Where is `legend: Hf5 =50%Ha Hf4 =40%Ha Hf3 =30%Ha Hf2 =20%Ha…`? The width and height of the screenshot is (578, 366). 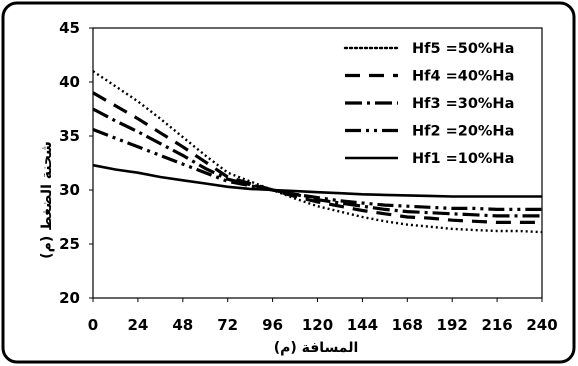
legend: Hf5 =50%Ha Hf4 =40%Ha Hf3 =30%Ha Hf2 =20%Ha… is located at coordinates (428, 104).